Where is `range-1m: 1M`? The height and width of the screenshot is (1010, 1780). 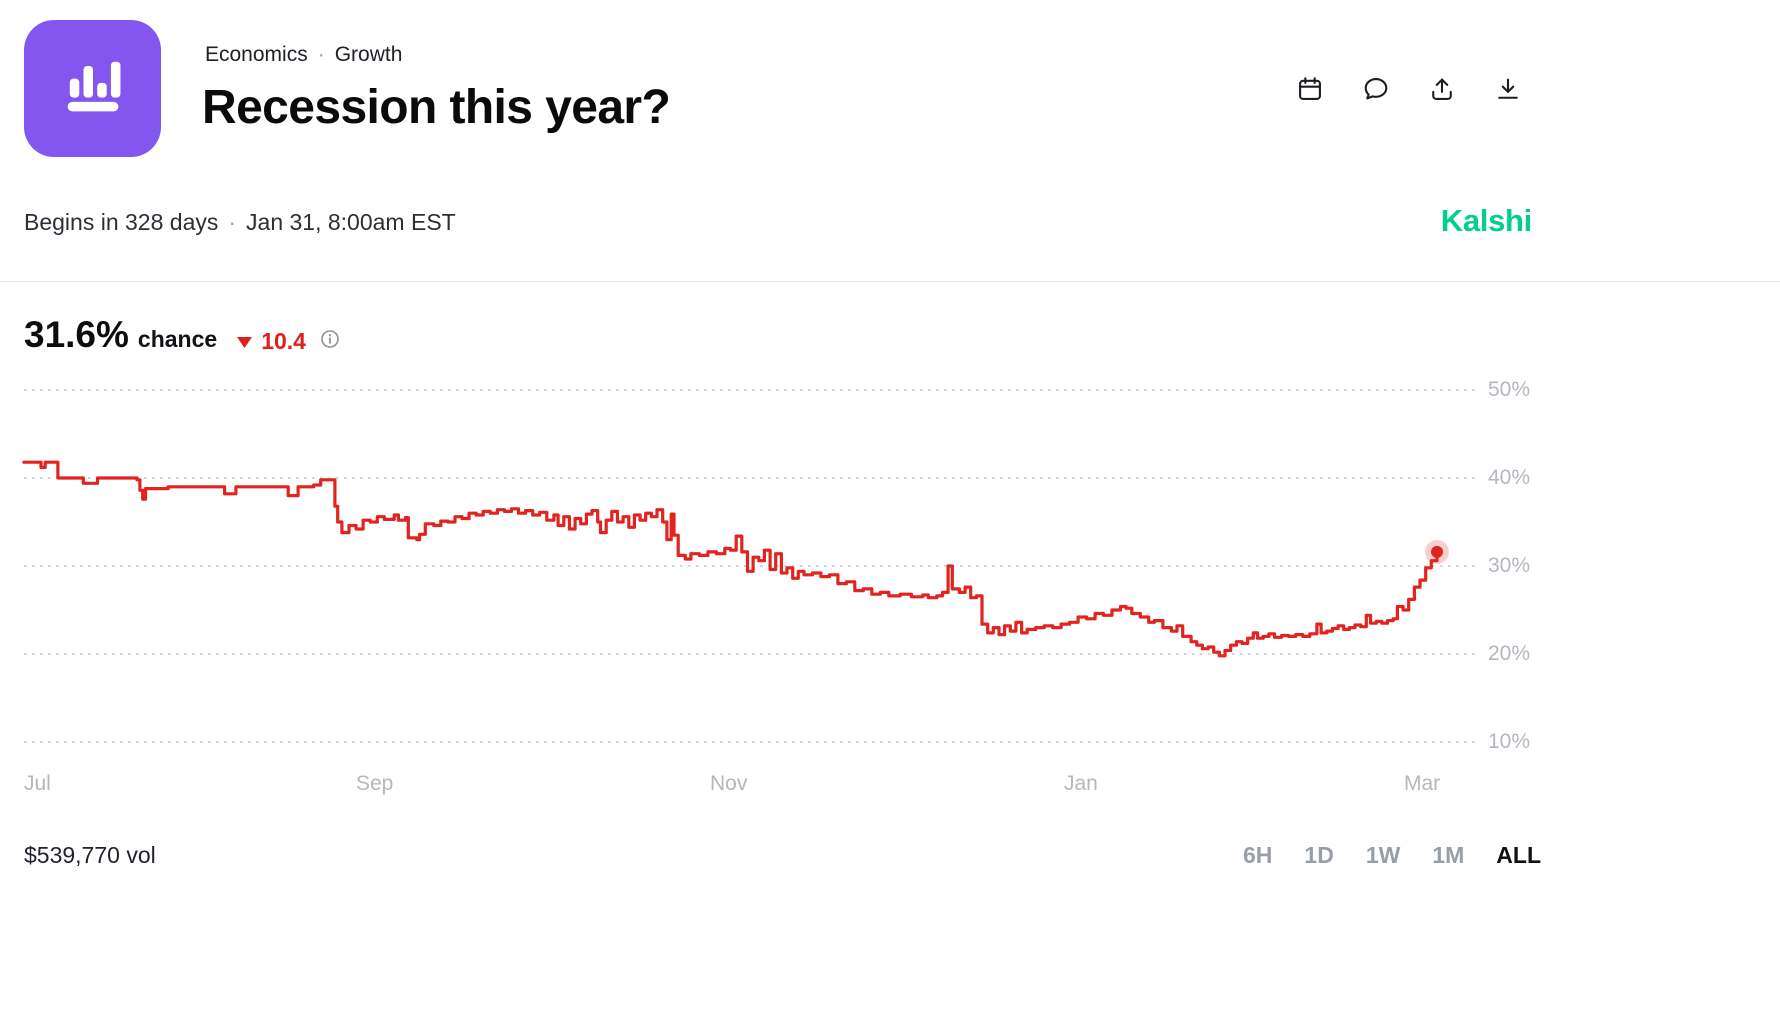
range-1m: 1M is located at coordinates (1448, 855).